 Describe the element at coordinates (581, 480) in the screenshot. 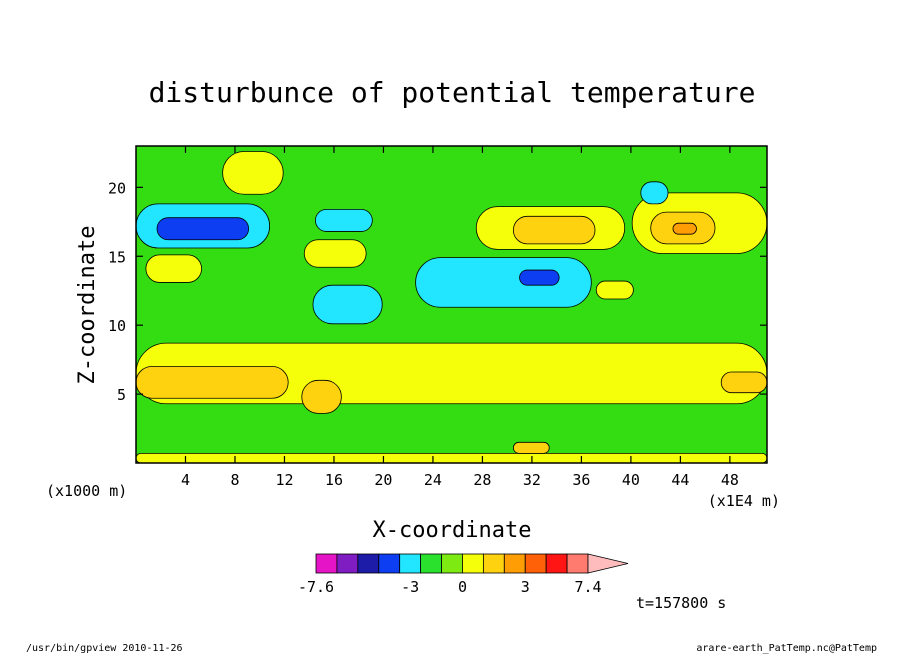

I see `x-tick-label: 36` at that location.